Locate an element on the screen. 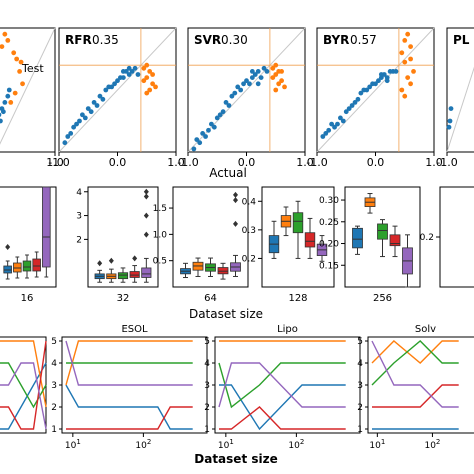 The image size is (474, 474). x-axis-label-dataset-size-bottom: Dataset size is located at coordinates (235, 459).